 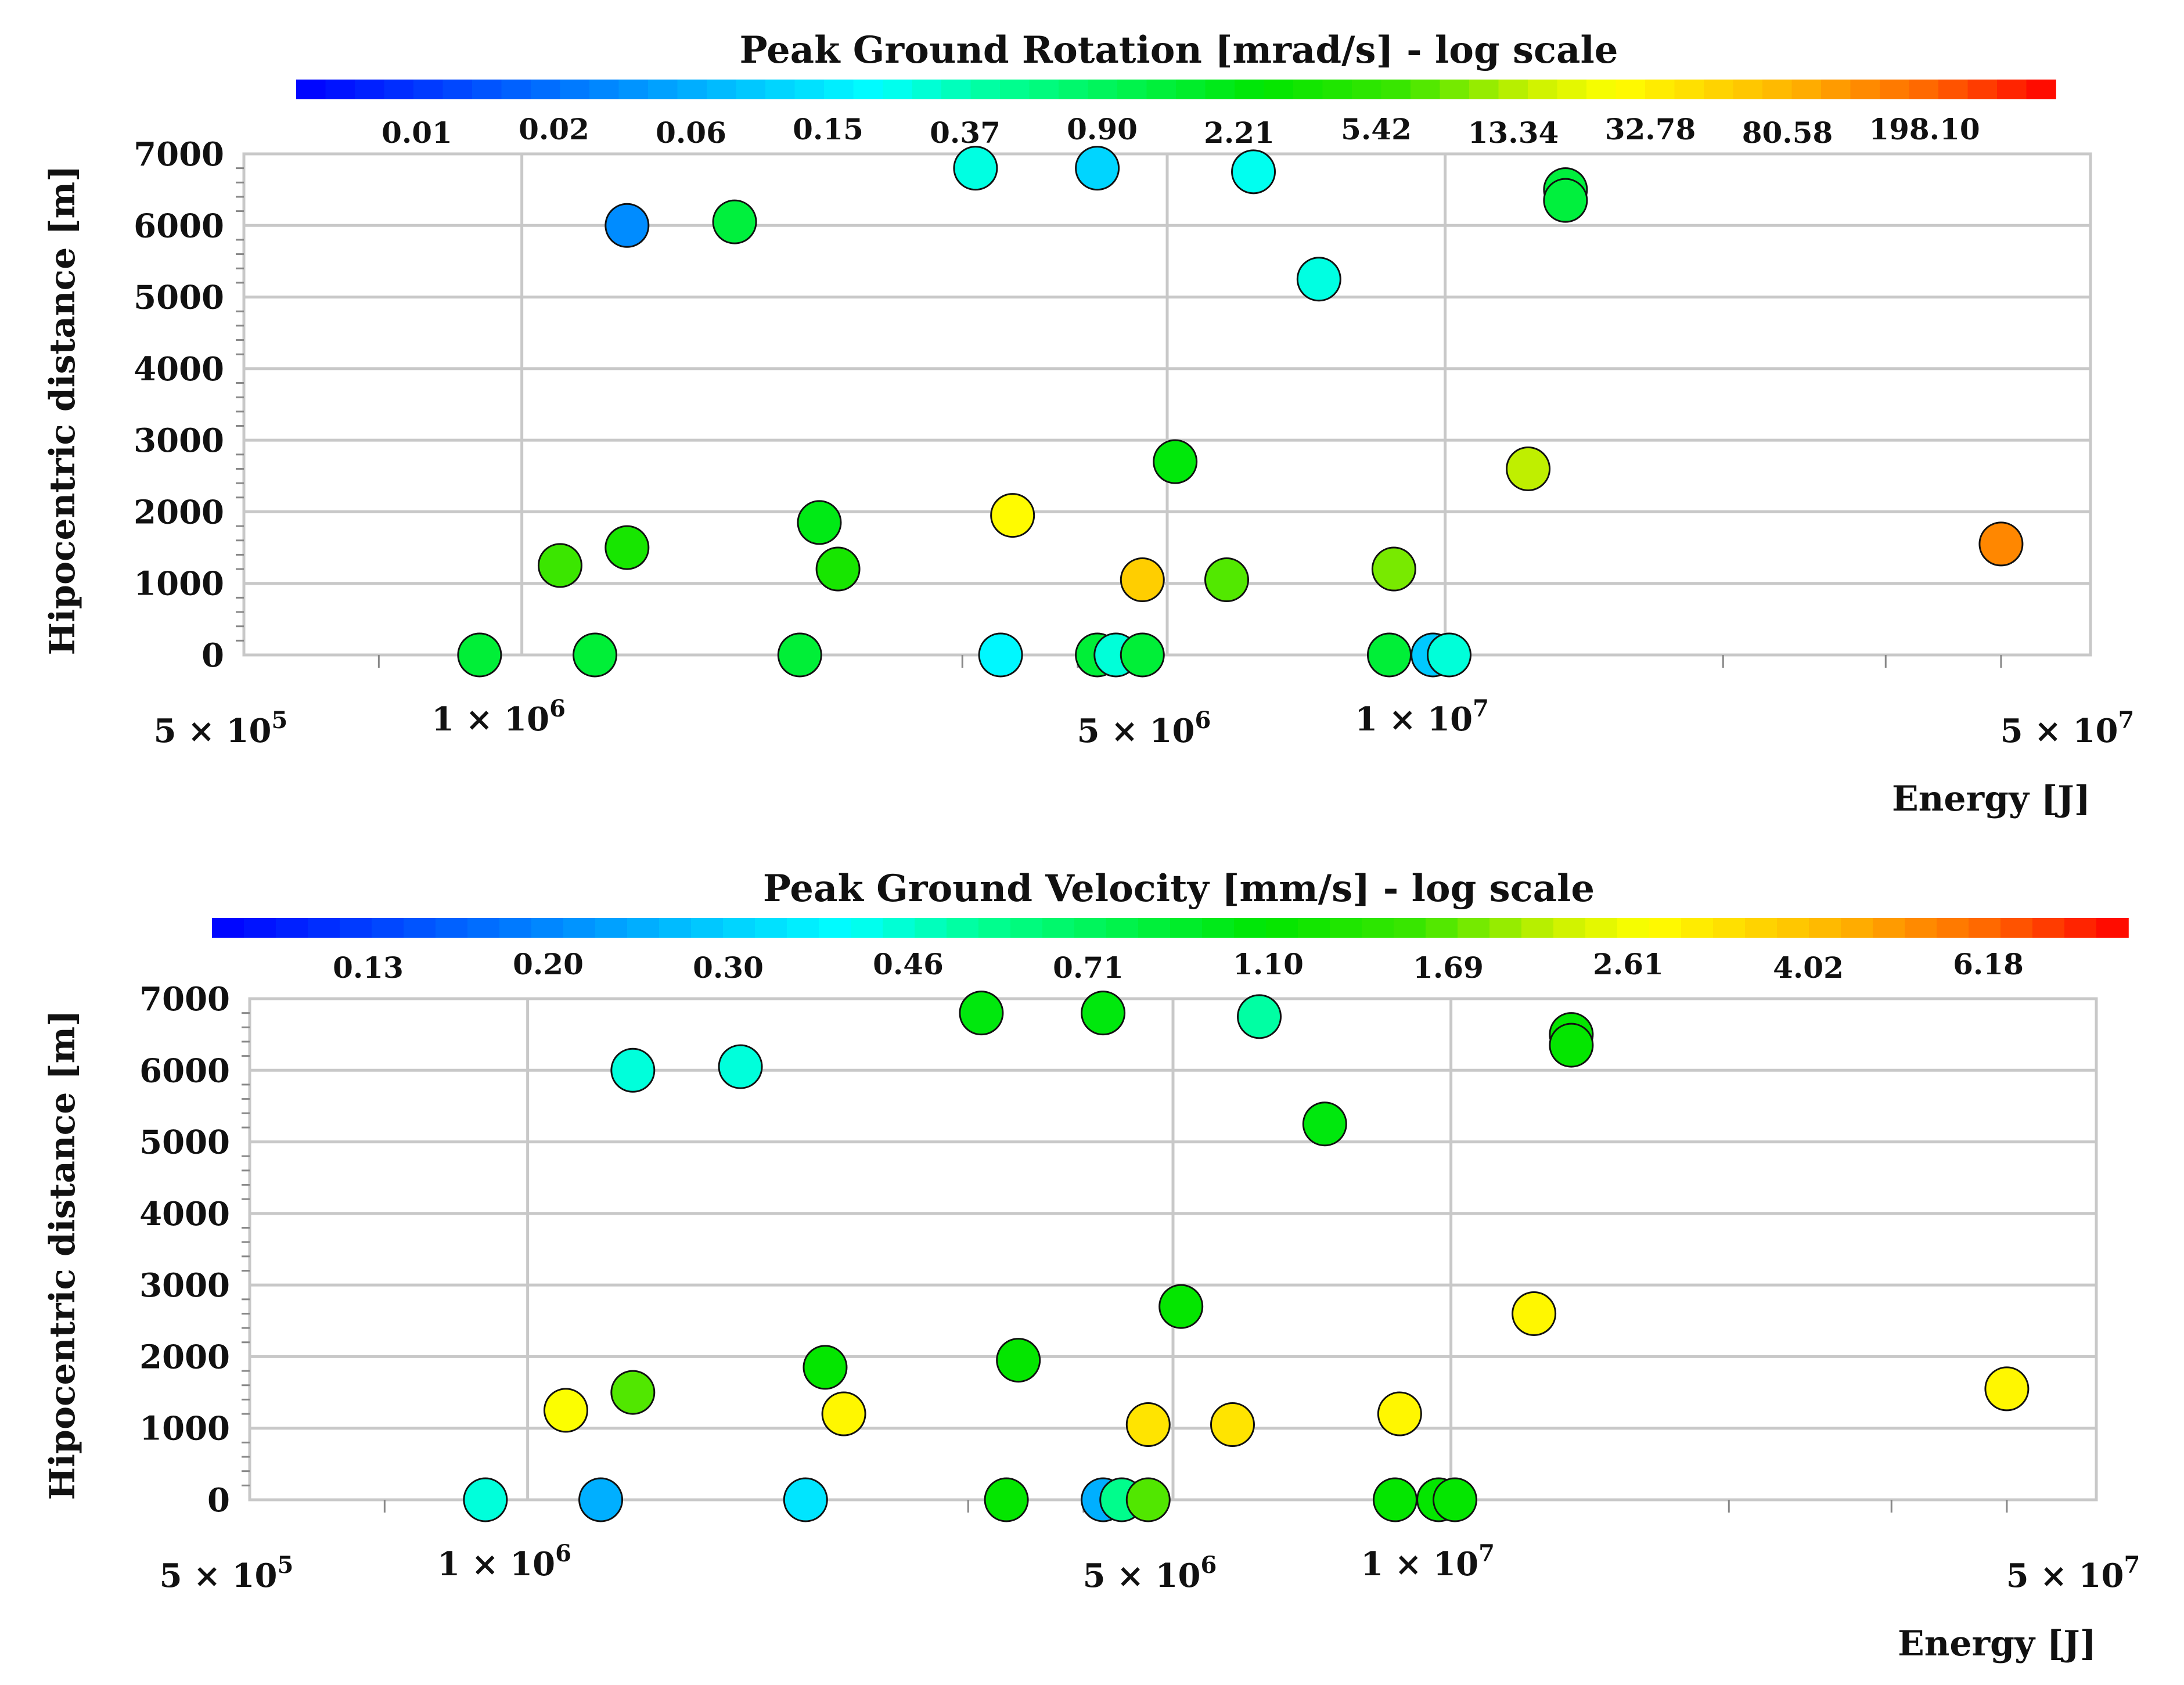 I want to click on velocity-colorbar: 0.13 0.20 0.30 0.46 0.71 1.10 1.69 2.61 4.02 6.18, so click(x=1170, y=951).